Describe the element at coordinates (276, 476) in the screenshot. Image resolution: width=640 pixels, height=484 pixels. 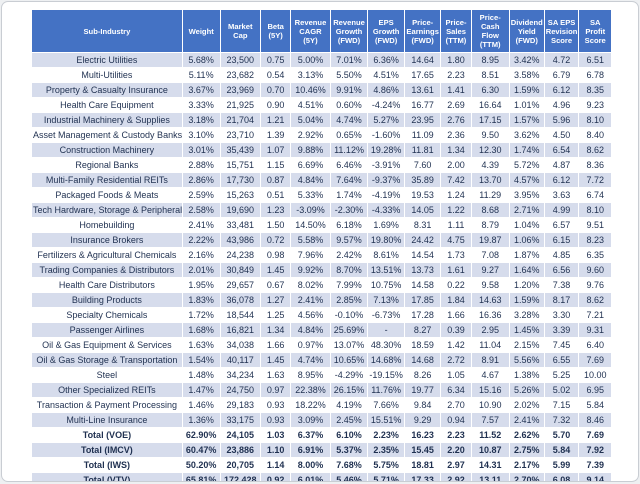
I see `table-cell: 0.92` at that location.